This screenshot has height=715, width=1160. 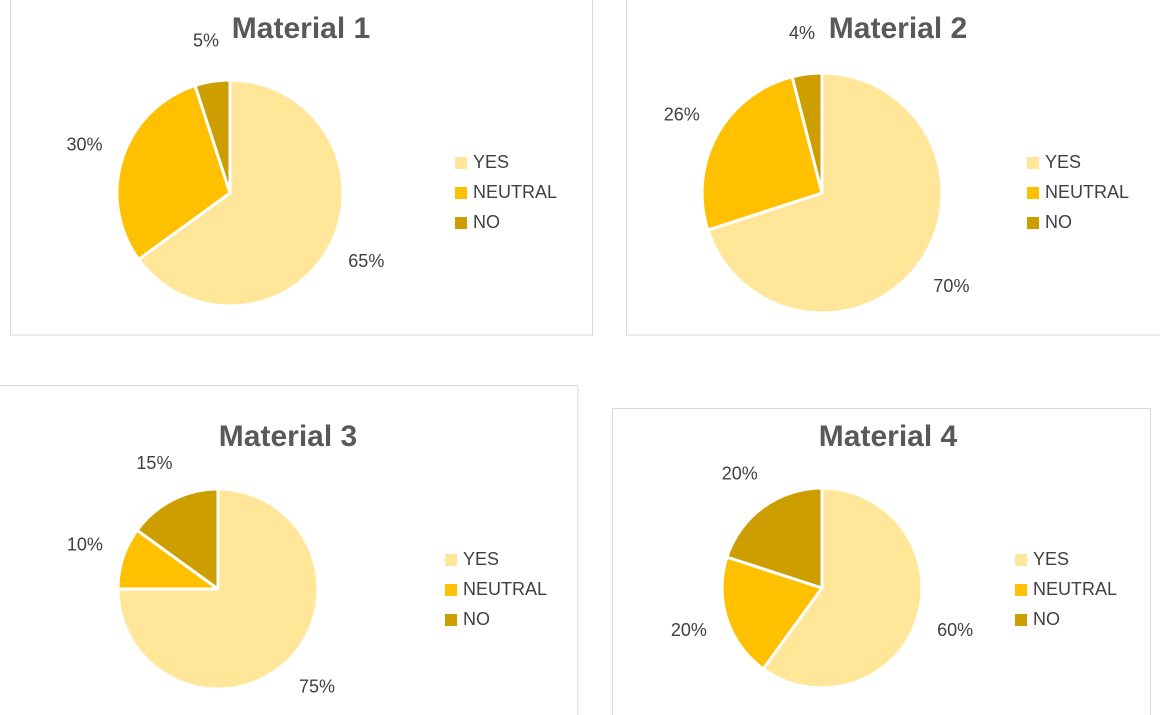 I want to click on chart-title: Material 2, so click(x=898, y=28).